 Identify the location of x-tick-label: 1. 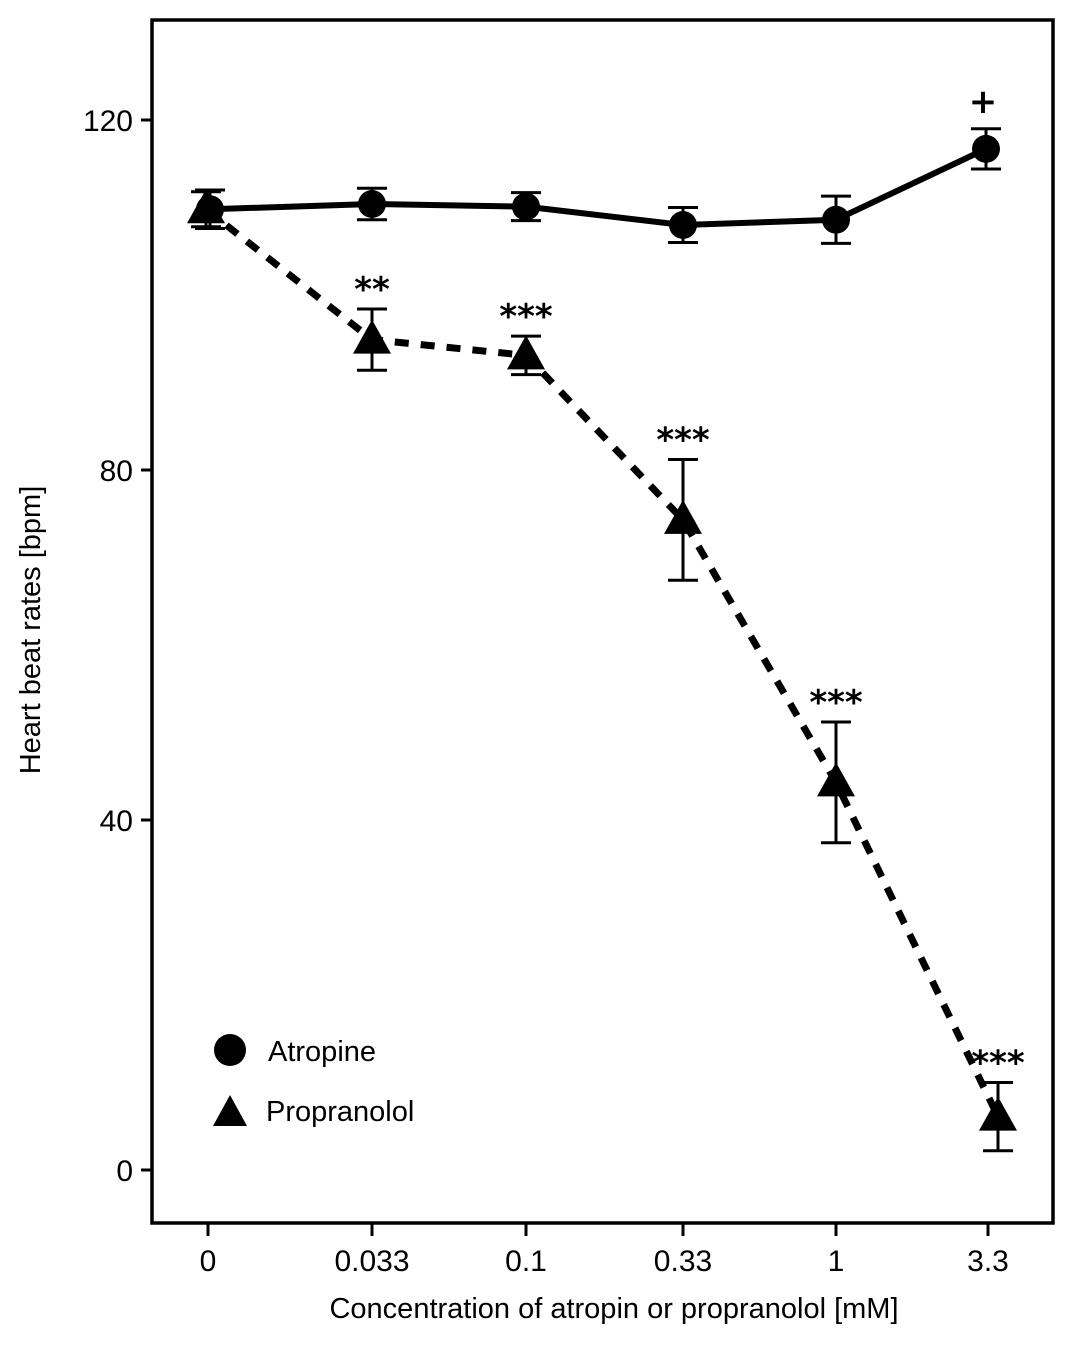
(836, 1261).